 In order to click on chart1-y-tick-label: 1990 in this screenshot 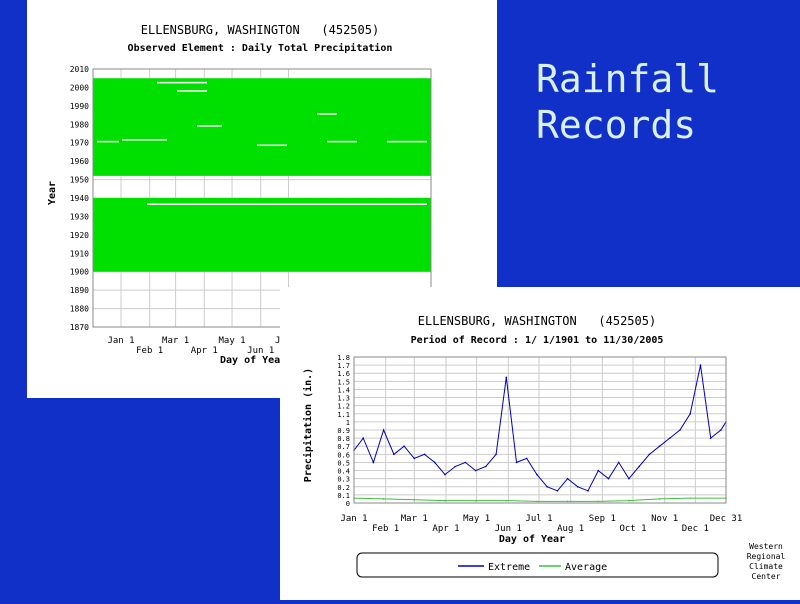, I will do `click(79, 106)`.